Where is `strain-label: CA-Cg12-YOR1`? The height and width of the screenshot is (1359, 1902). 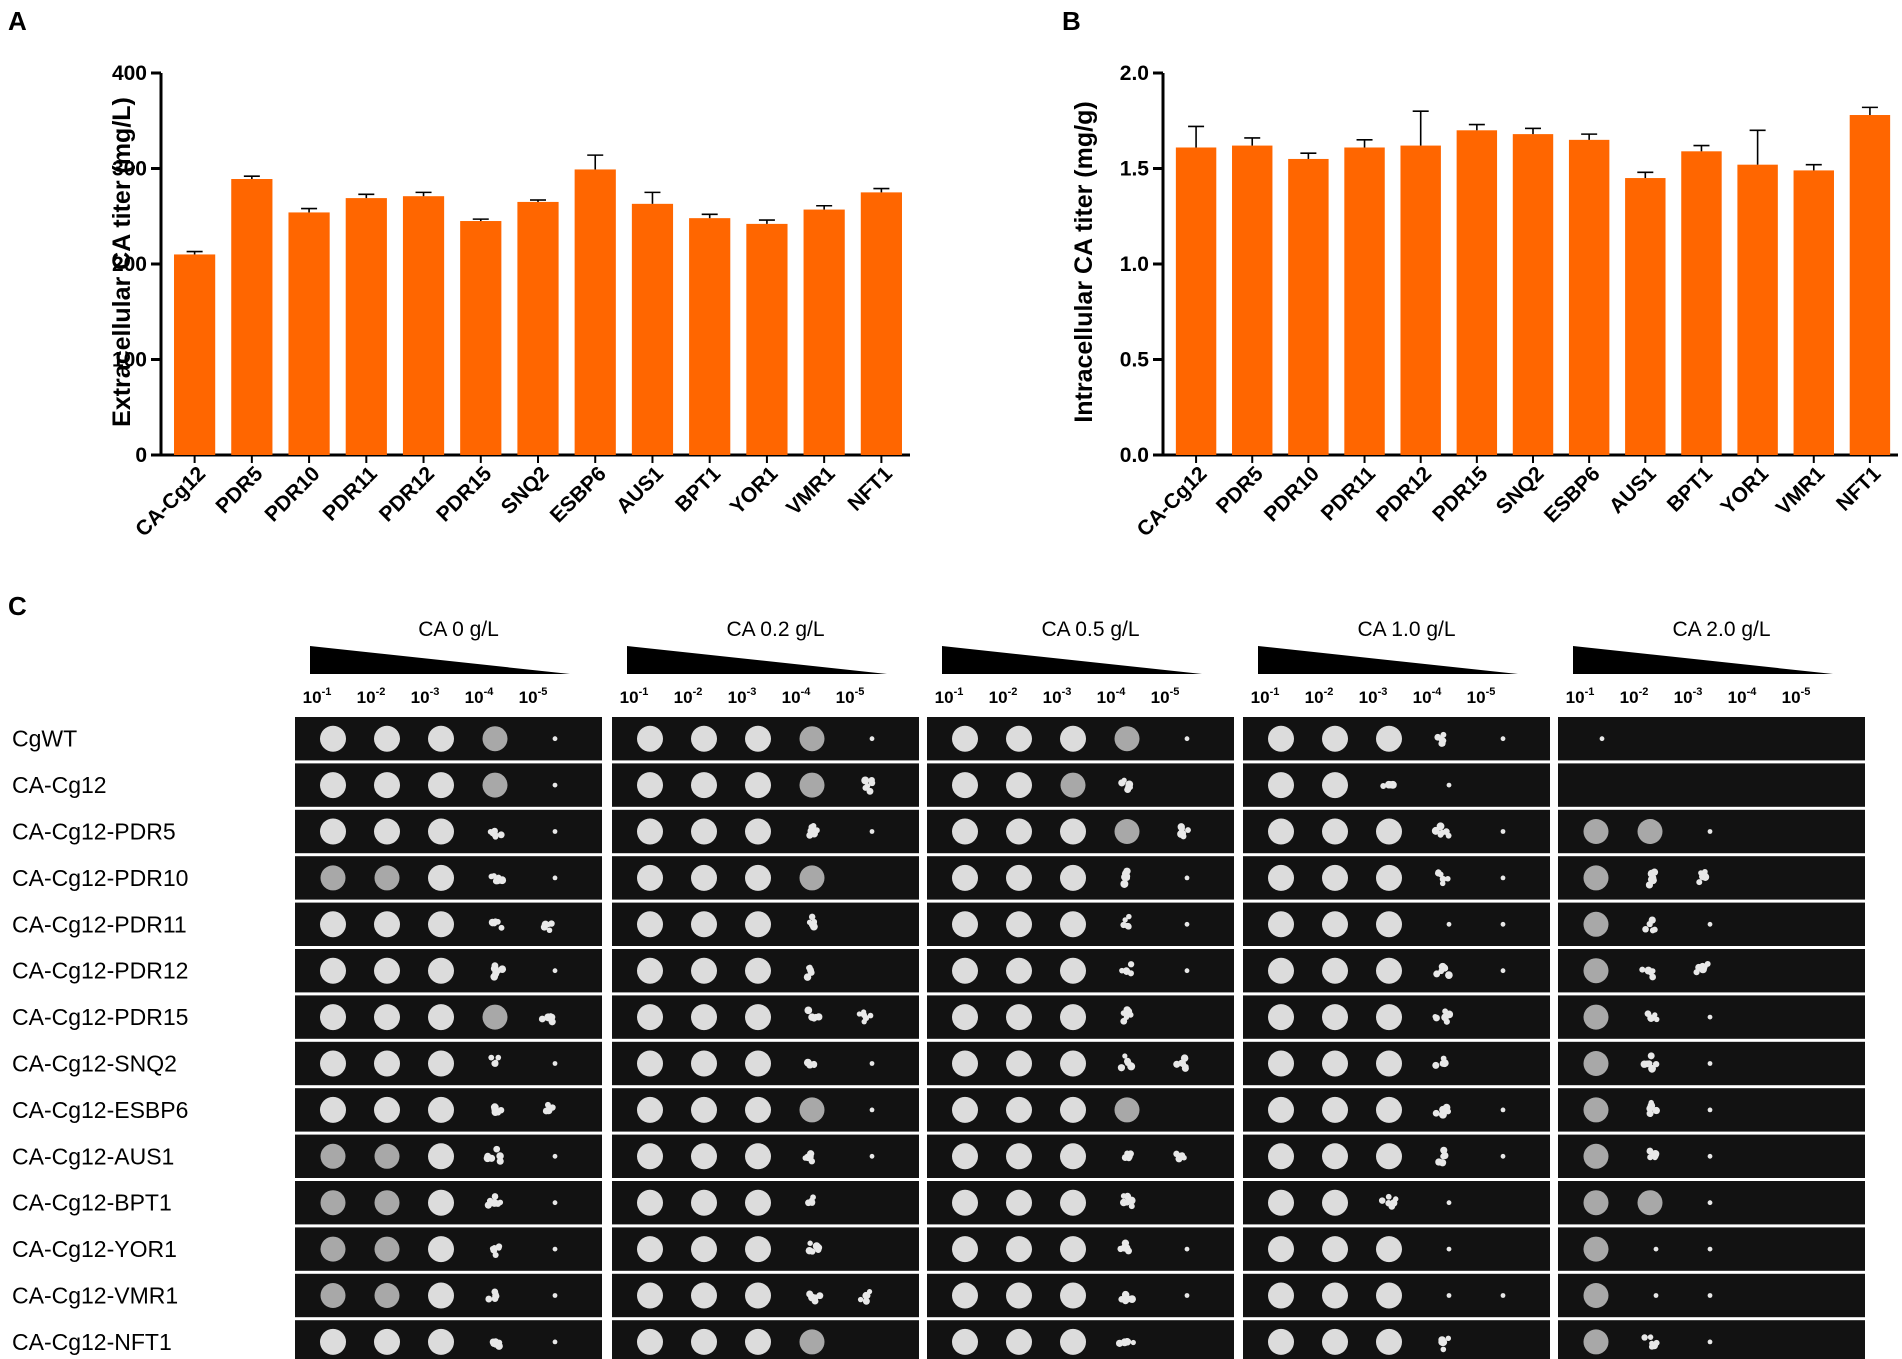 strain-label: CA-Cg12-YOR1 is located at coordinates (94, 1249).